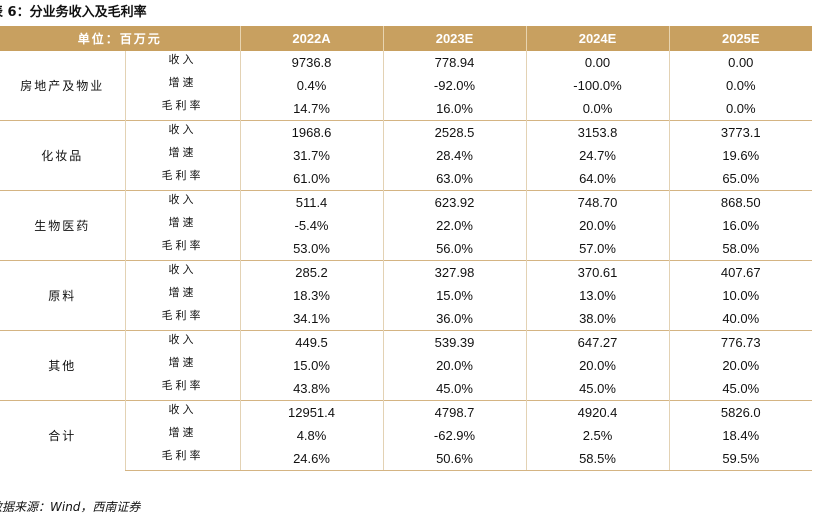 The image size is (824, 519). I want to click on value-cell: 2528.5, so click(454, 132).